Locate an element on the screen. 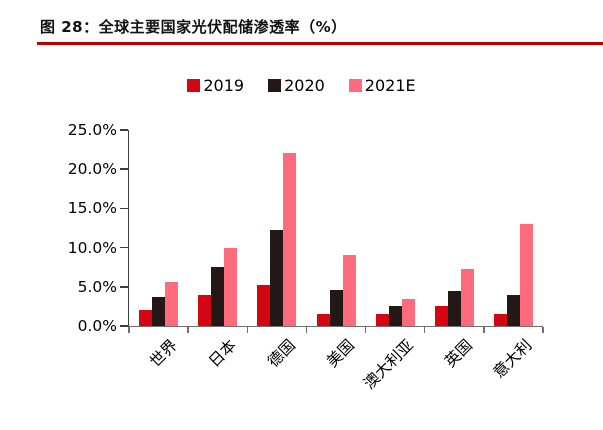 This screenshot has width=603, height=430. x-axis-label: 意大利 is located at coordinates (512, 359).